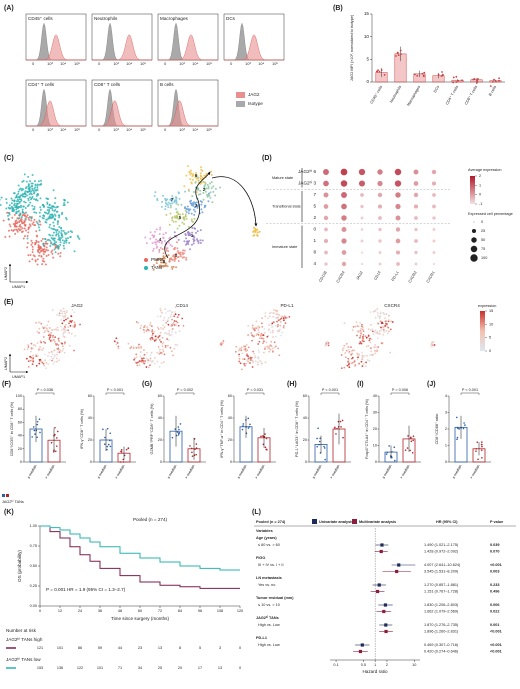 Image resolution: width=520 pixels, height=689 pixels. I want to click on y-axis-label: CD8⁺/CD68⁺ ratio, so click(437, 429).